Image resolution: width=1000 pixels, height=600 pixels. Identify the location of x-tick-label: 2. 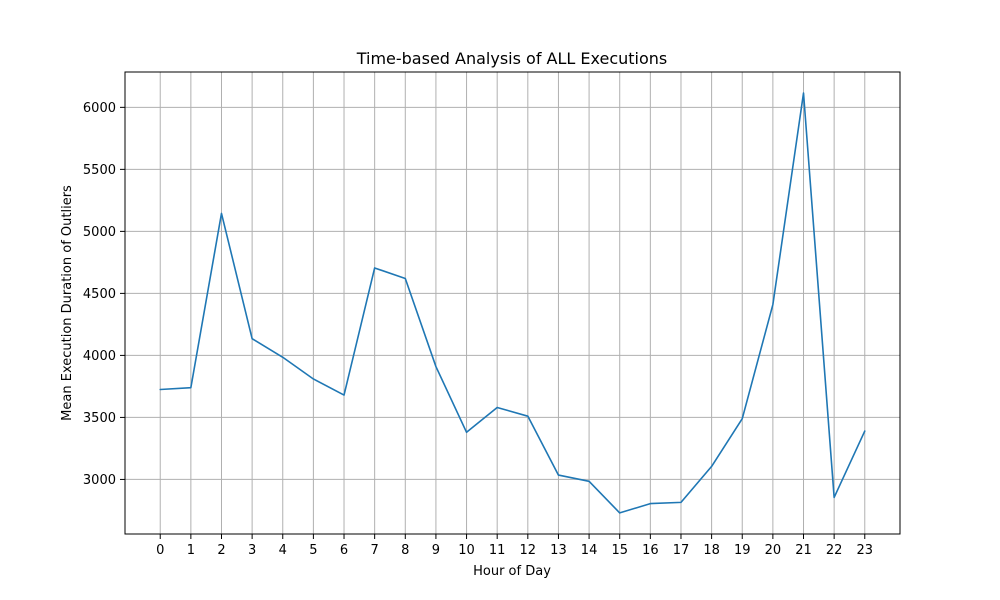
(221, 550).